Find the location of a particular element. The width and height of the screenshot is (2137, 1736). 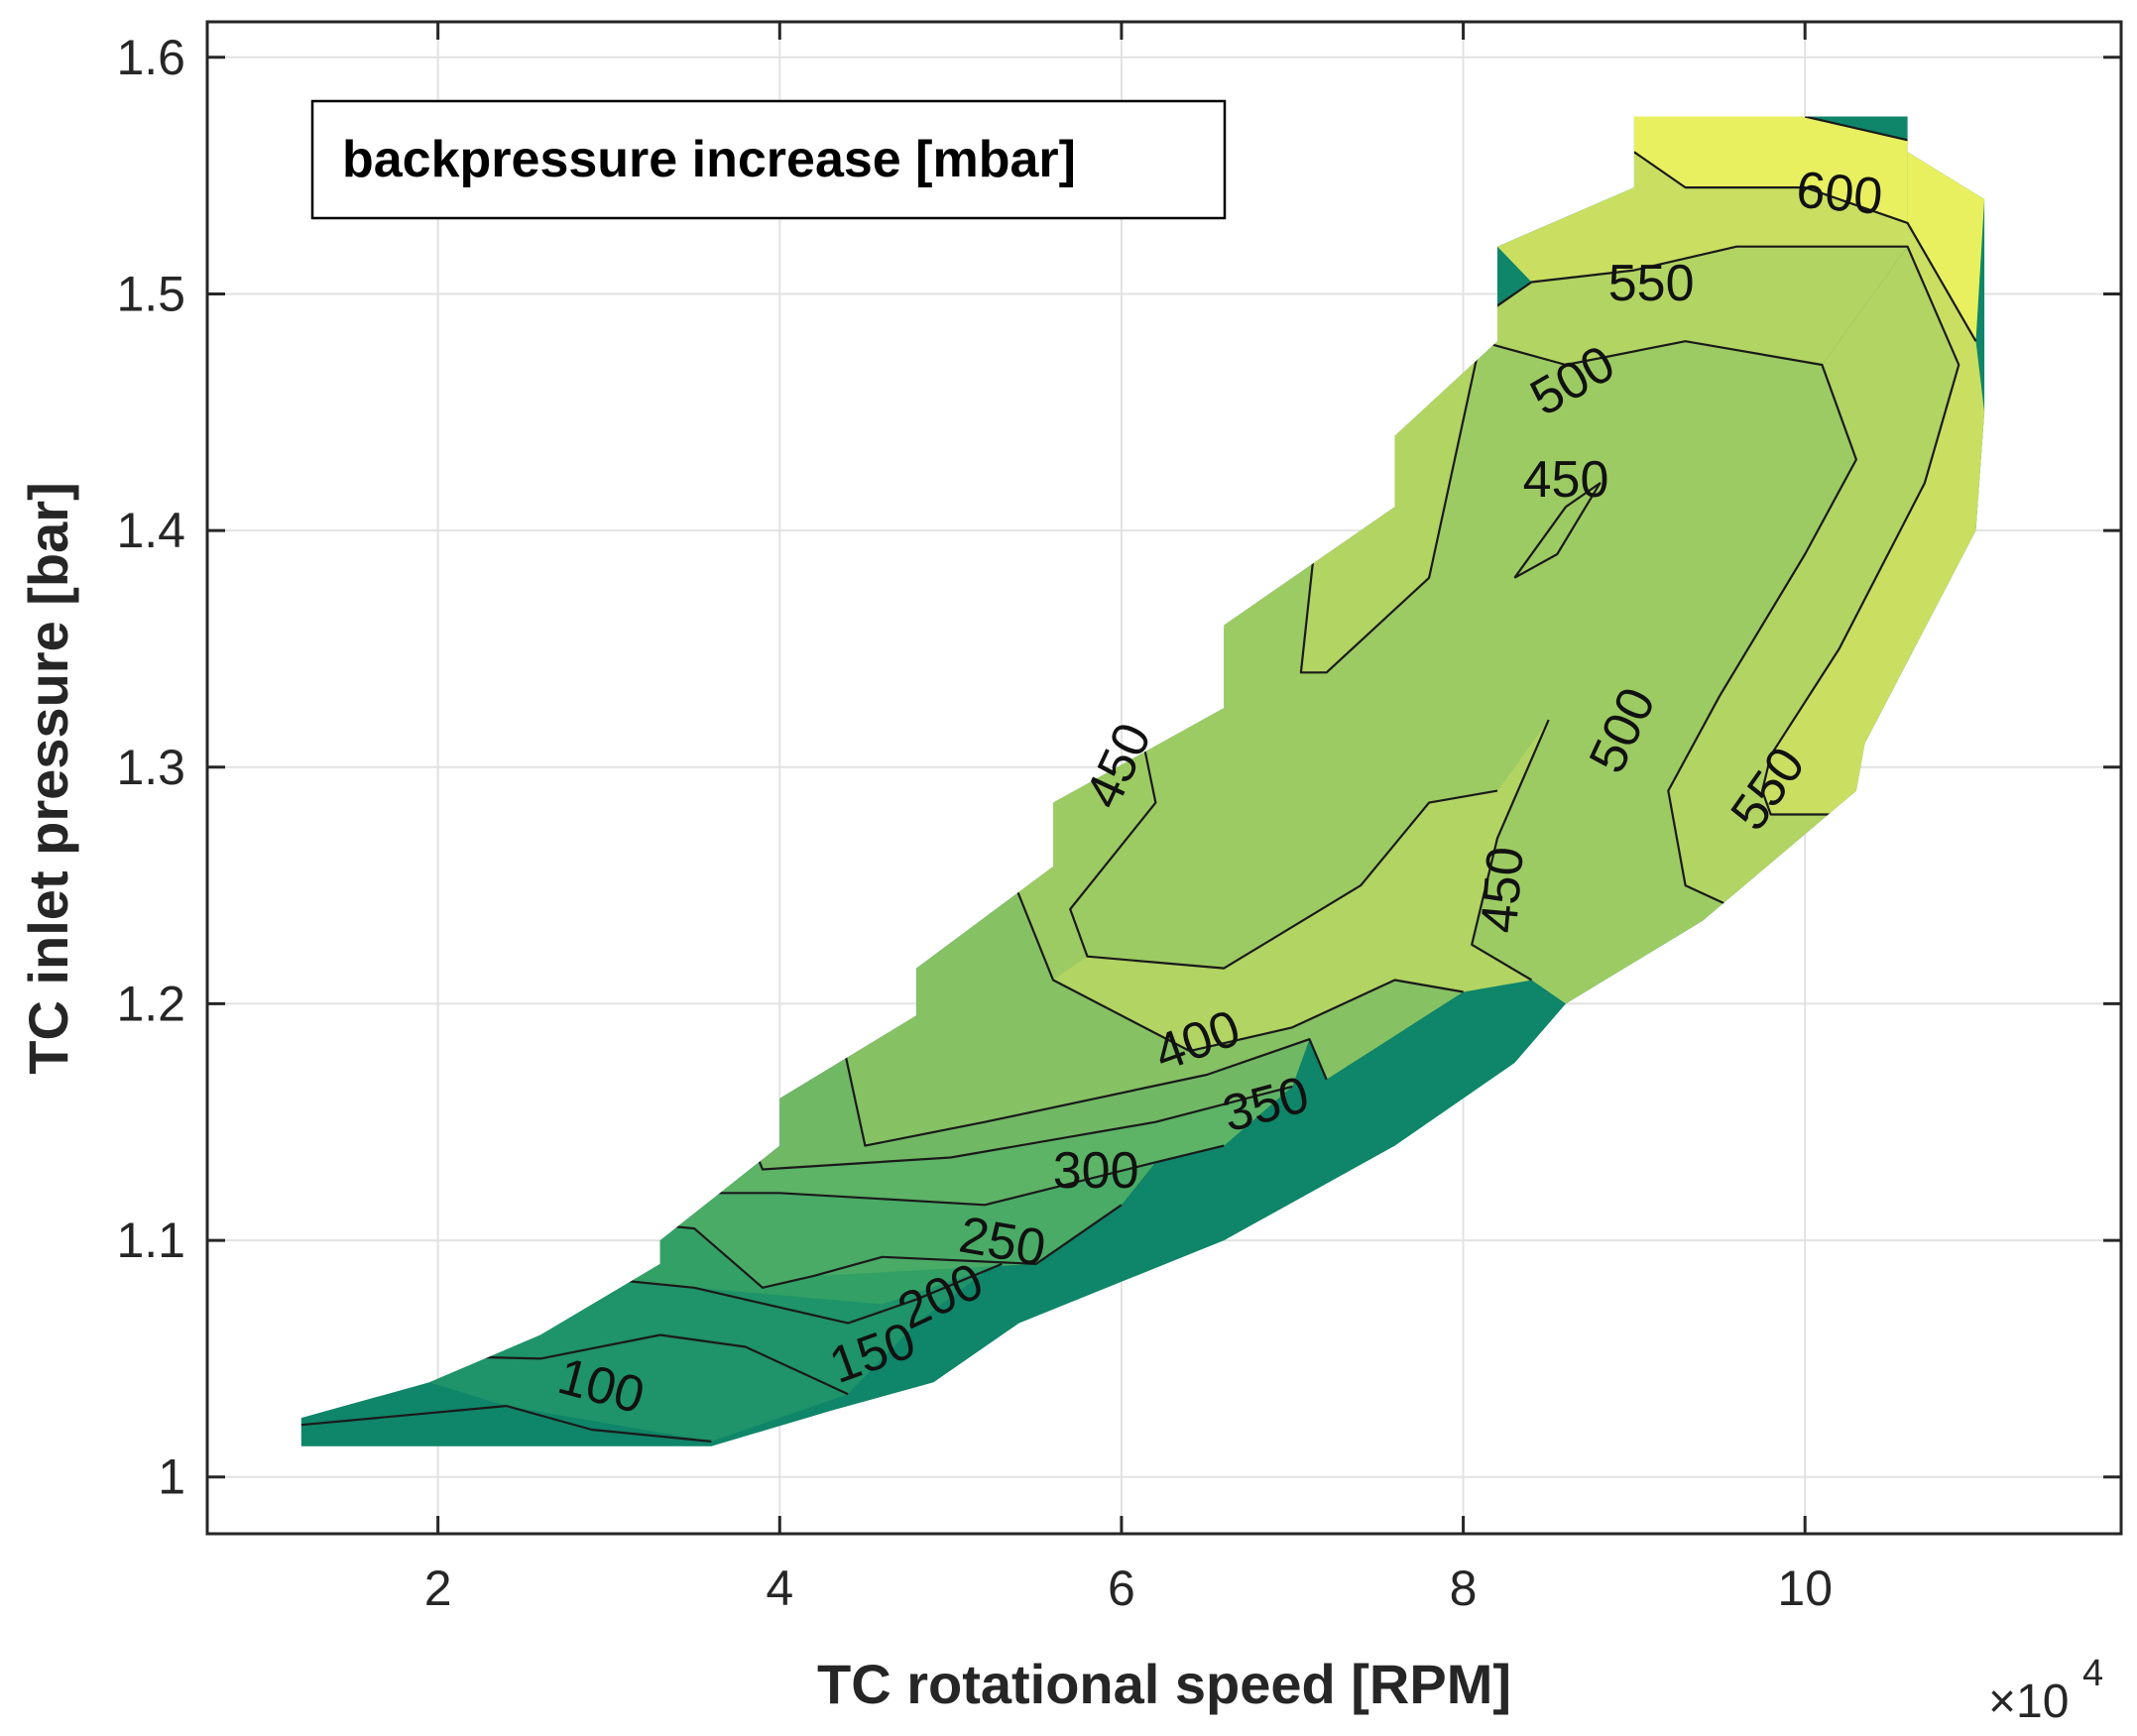

x-axis-label: TC rotational speed [RPM] is located at coordinates (1164, 1684).